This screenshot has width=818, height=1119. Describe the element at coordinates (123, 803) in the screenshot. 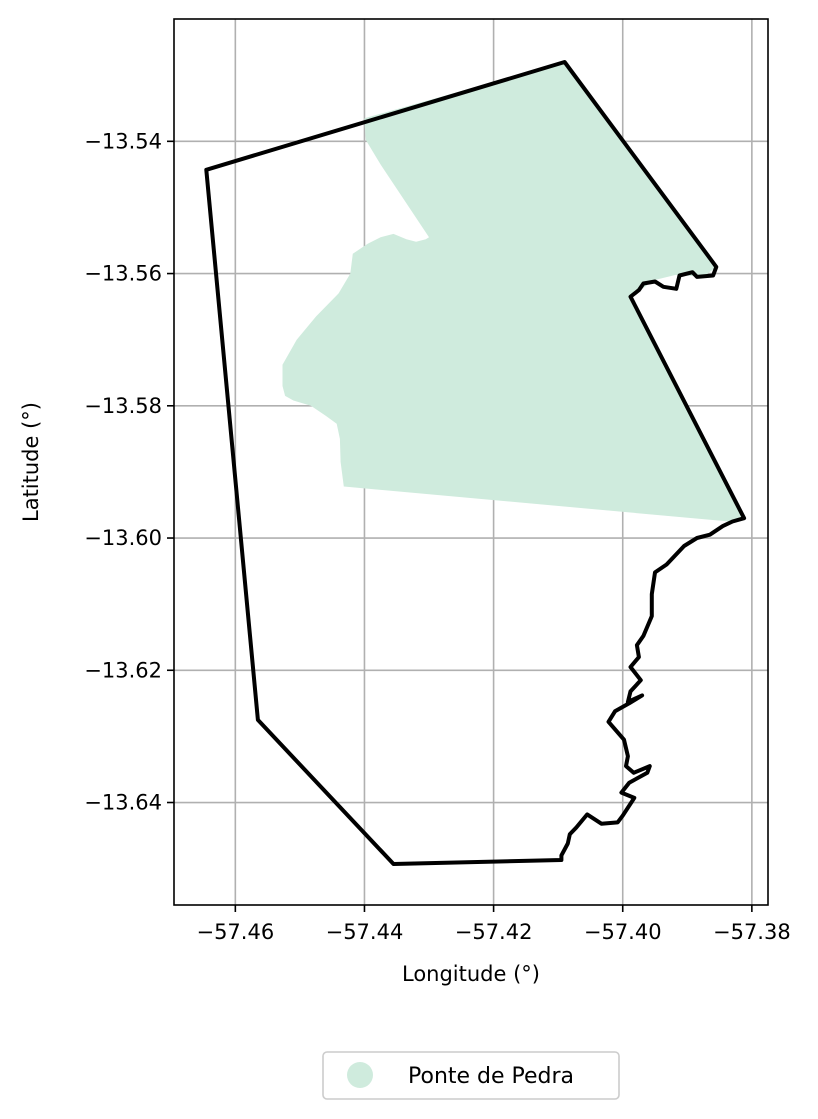

I see `y-tick-label: −13.64` at that location.